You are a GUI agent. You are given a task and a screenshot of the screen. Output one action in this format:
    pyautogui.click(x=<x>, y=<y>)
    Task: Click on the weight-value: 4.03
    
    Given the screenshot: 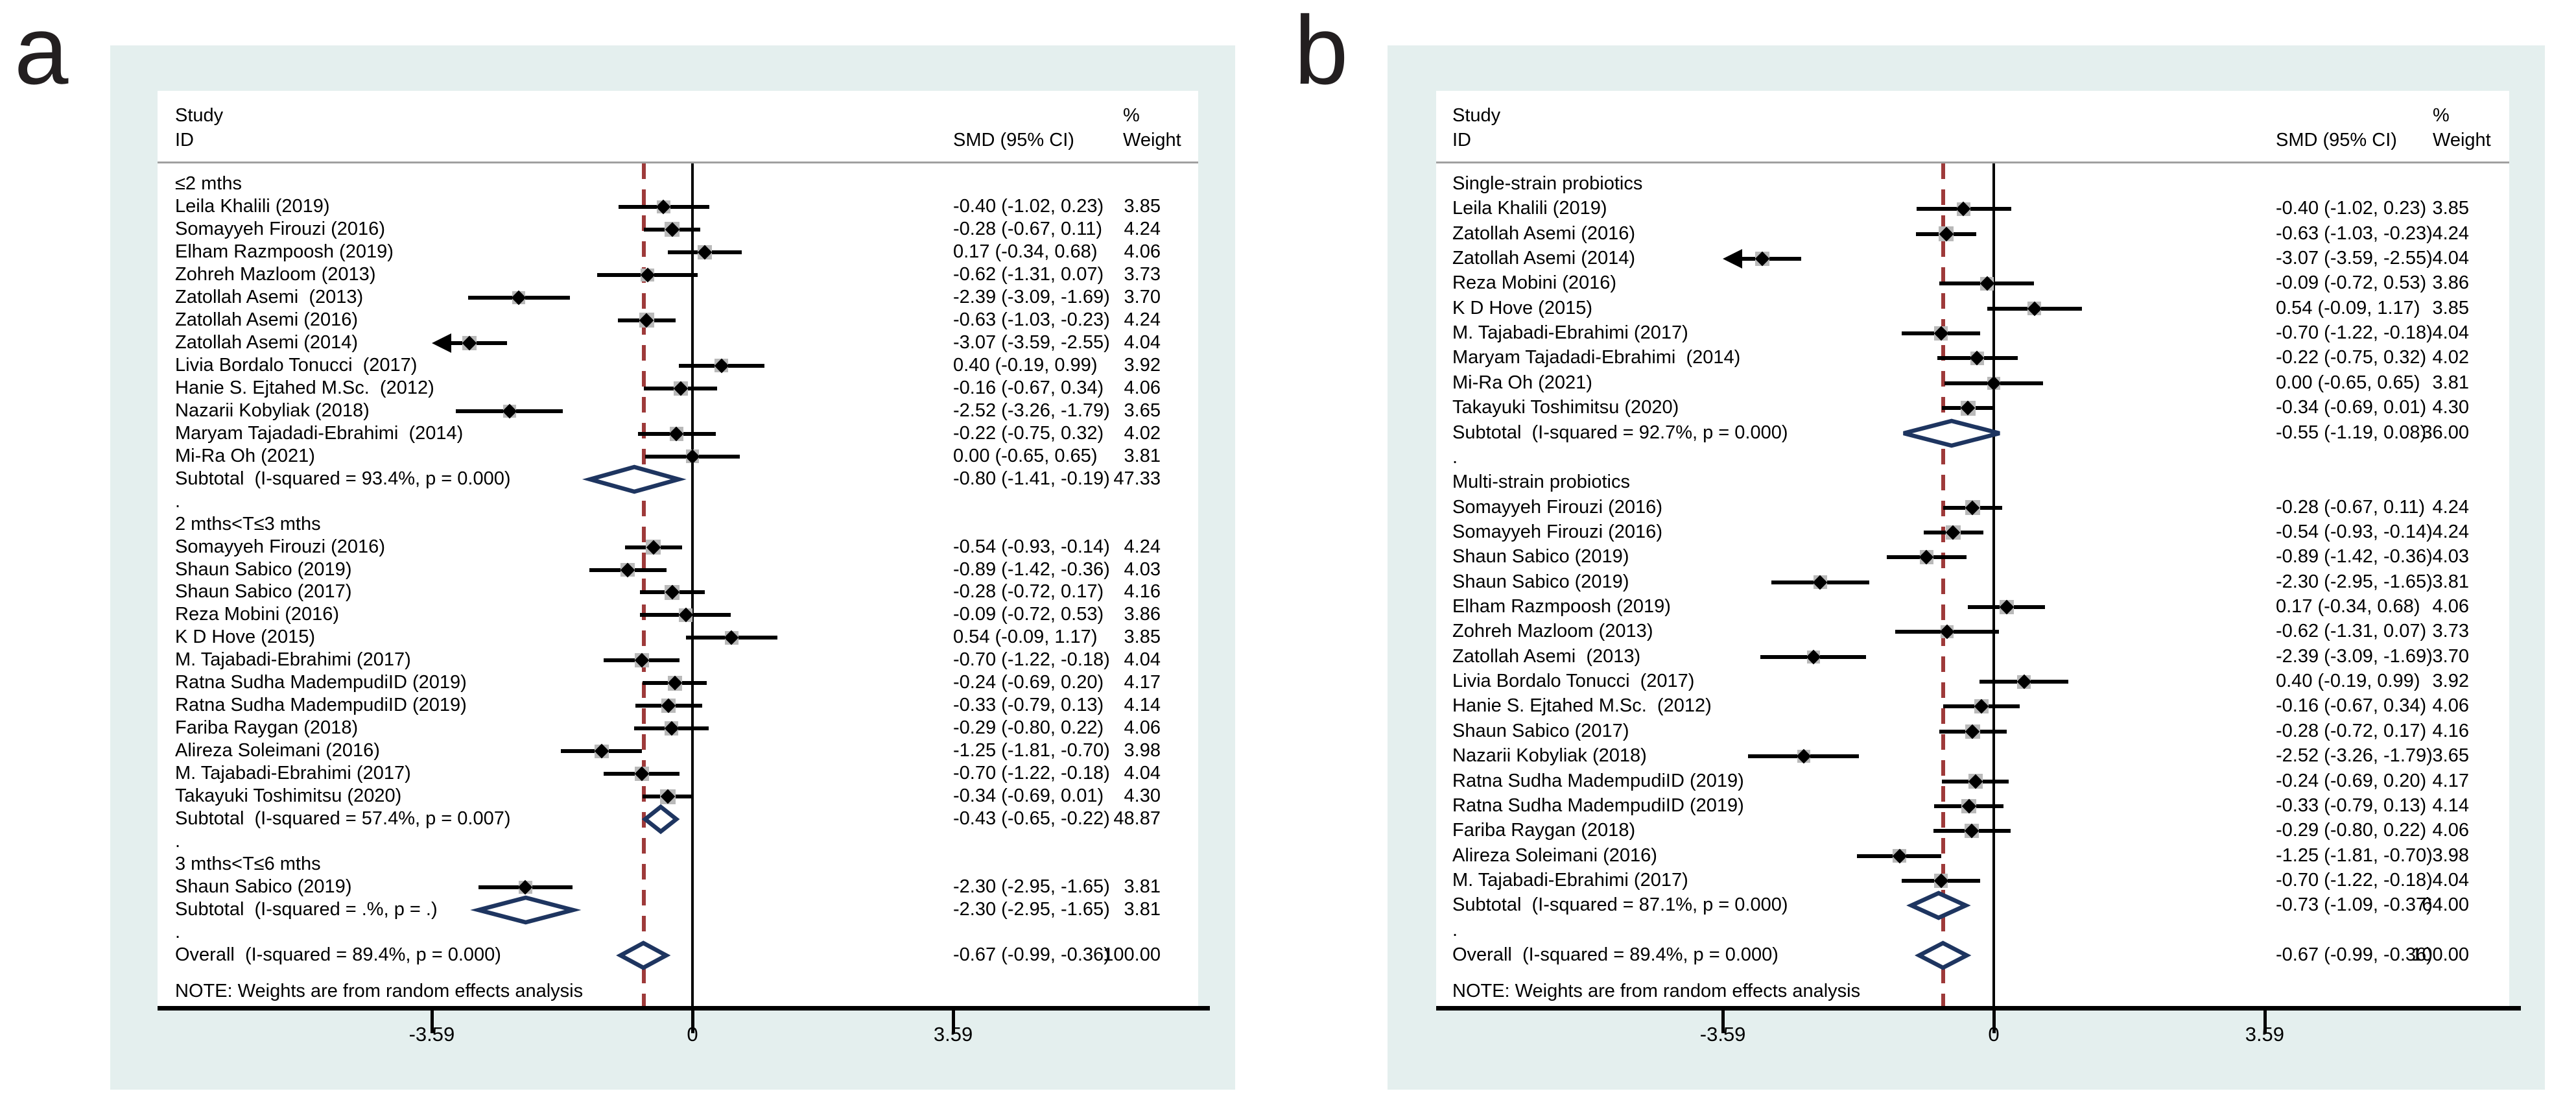 What is the action you would take?
    pyautogui.click(x=1142, y=569)
    